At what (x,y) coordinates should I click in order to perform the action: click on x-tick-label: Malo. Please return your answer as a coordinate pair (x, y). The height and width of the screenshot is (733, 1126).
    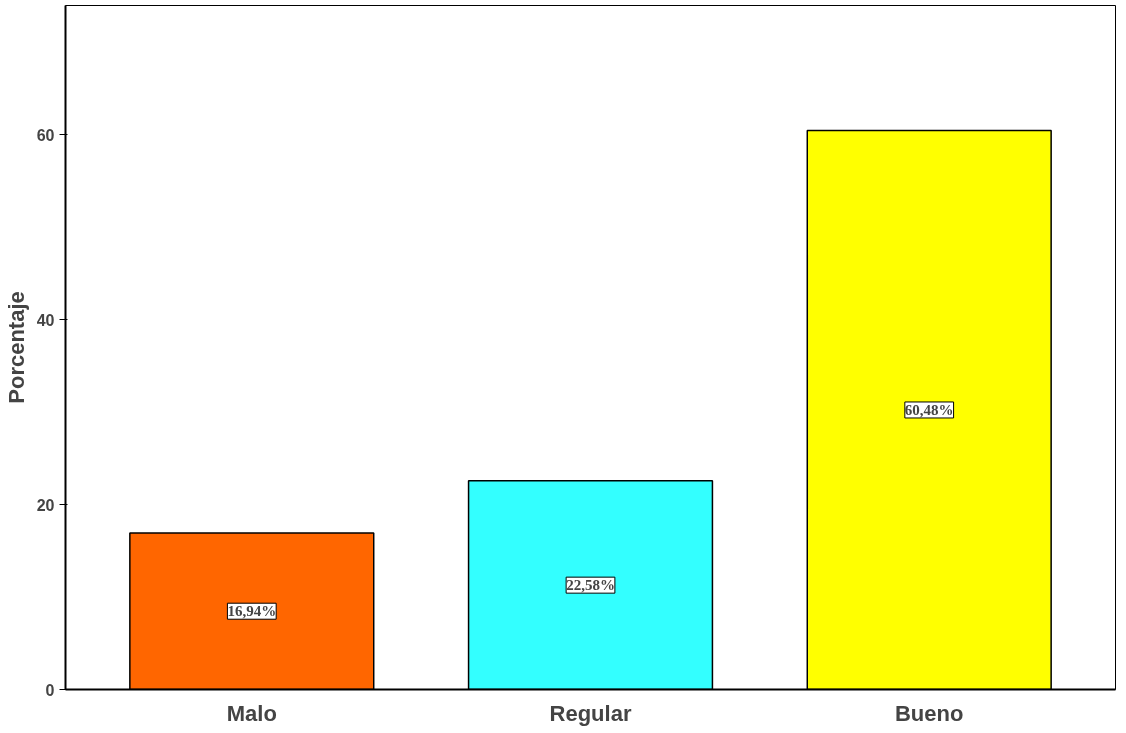
    Looking at the image, I should click on (251, 713).